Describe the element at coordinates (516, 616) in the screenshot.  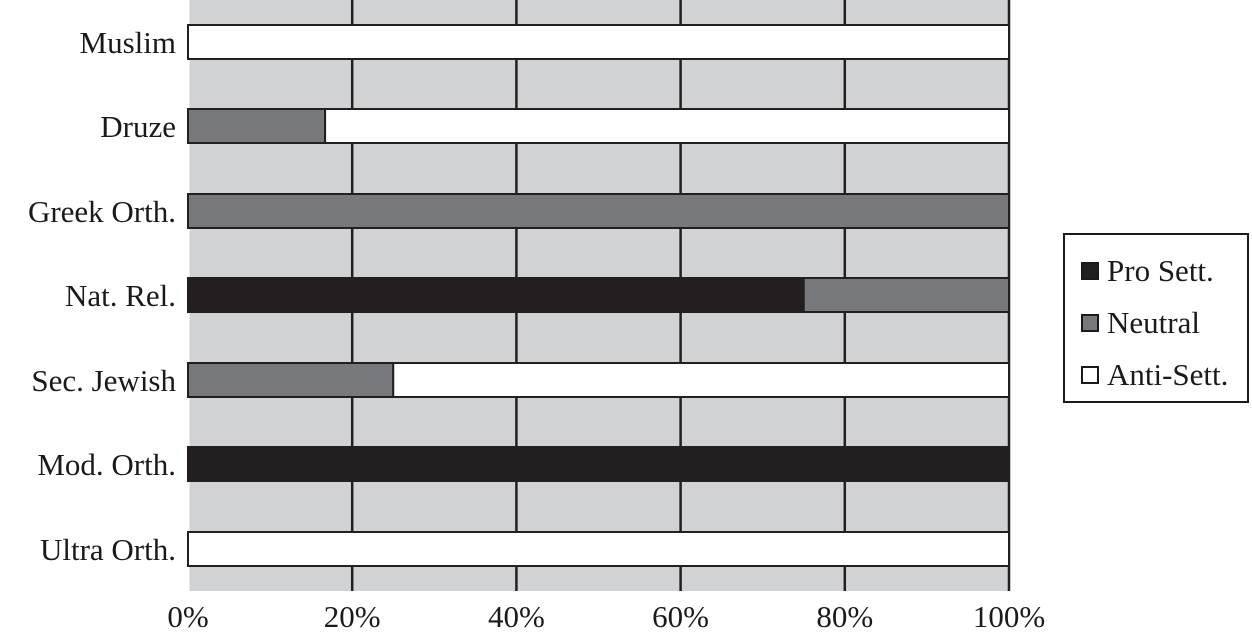
I see `x-tick-label: 40%` at that location.